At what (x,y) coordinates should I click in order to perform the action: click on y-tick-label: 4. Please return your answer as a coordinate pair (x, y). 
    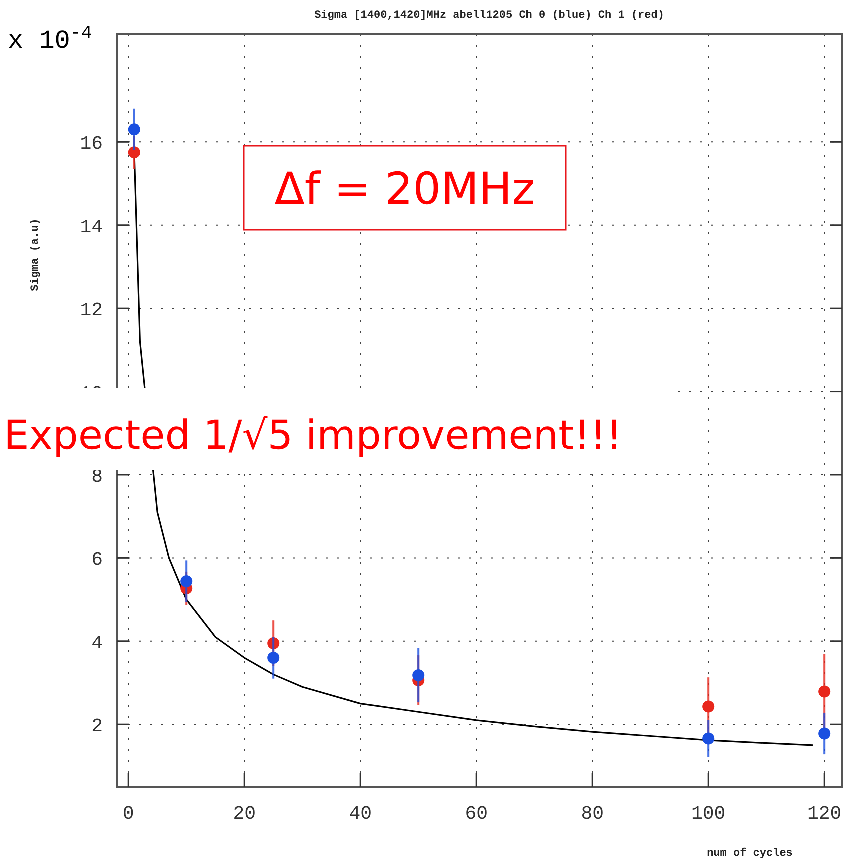
    Looking at the image, I should click on (97, 643).